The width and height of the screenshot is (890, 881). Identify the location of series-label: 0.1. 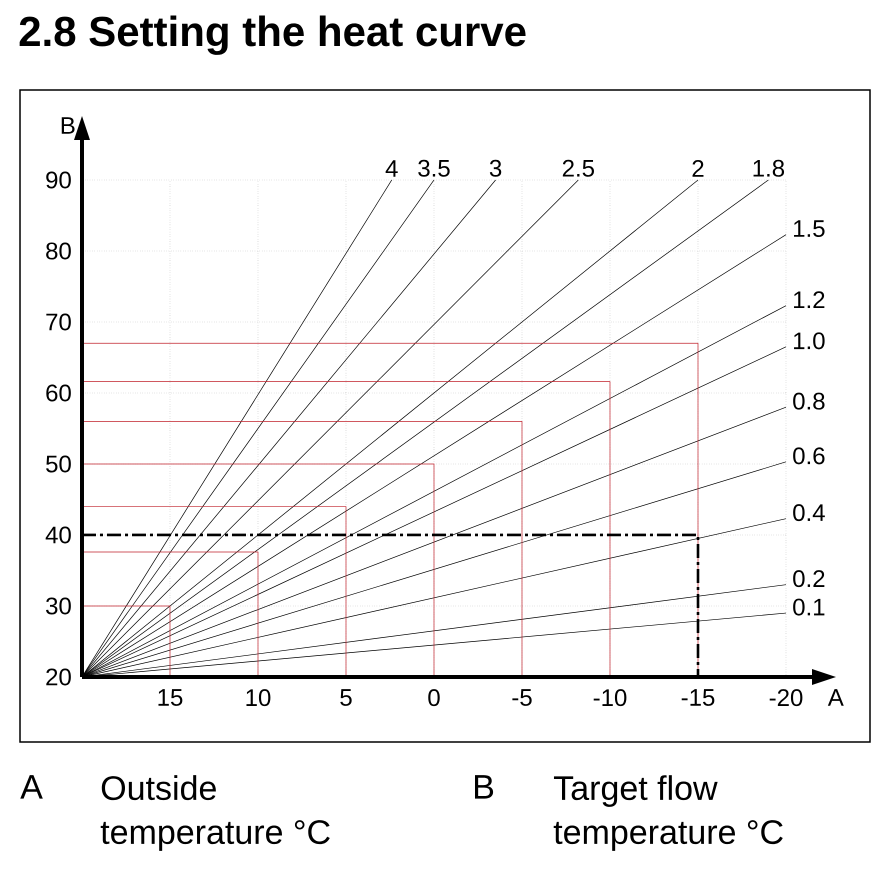
(808, 607).